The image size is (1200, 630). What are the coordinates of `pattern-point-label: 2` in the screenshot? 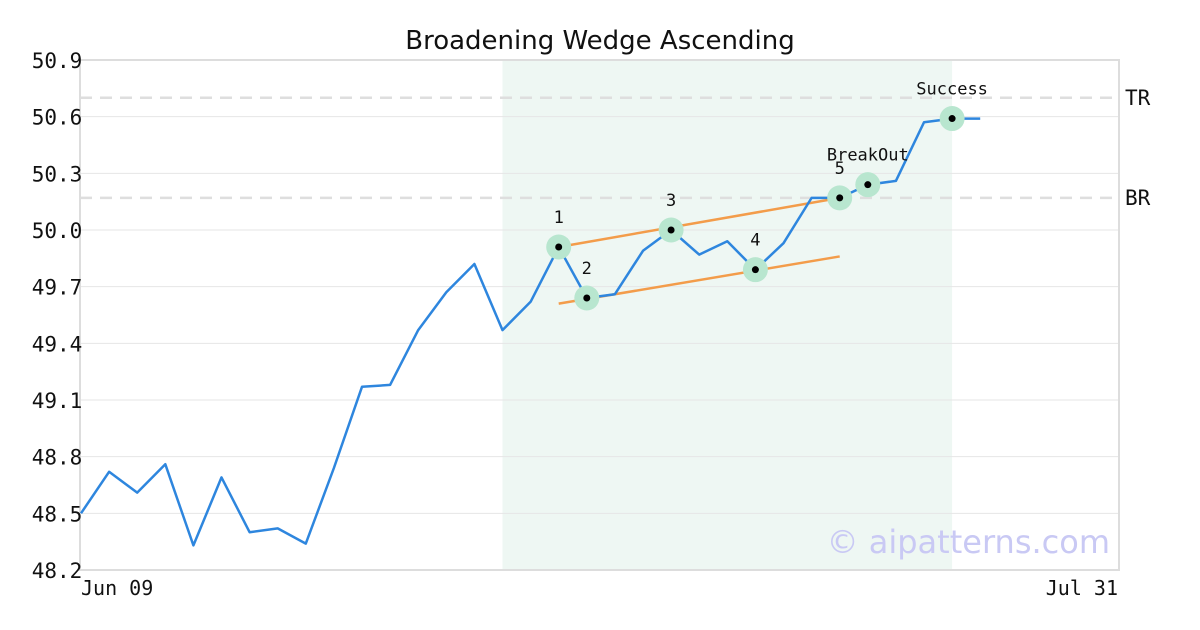 It's located at (587, 269).